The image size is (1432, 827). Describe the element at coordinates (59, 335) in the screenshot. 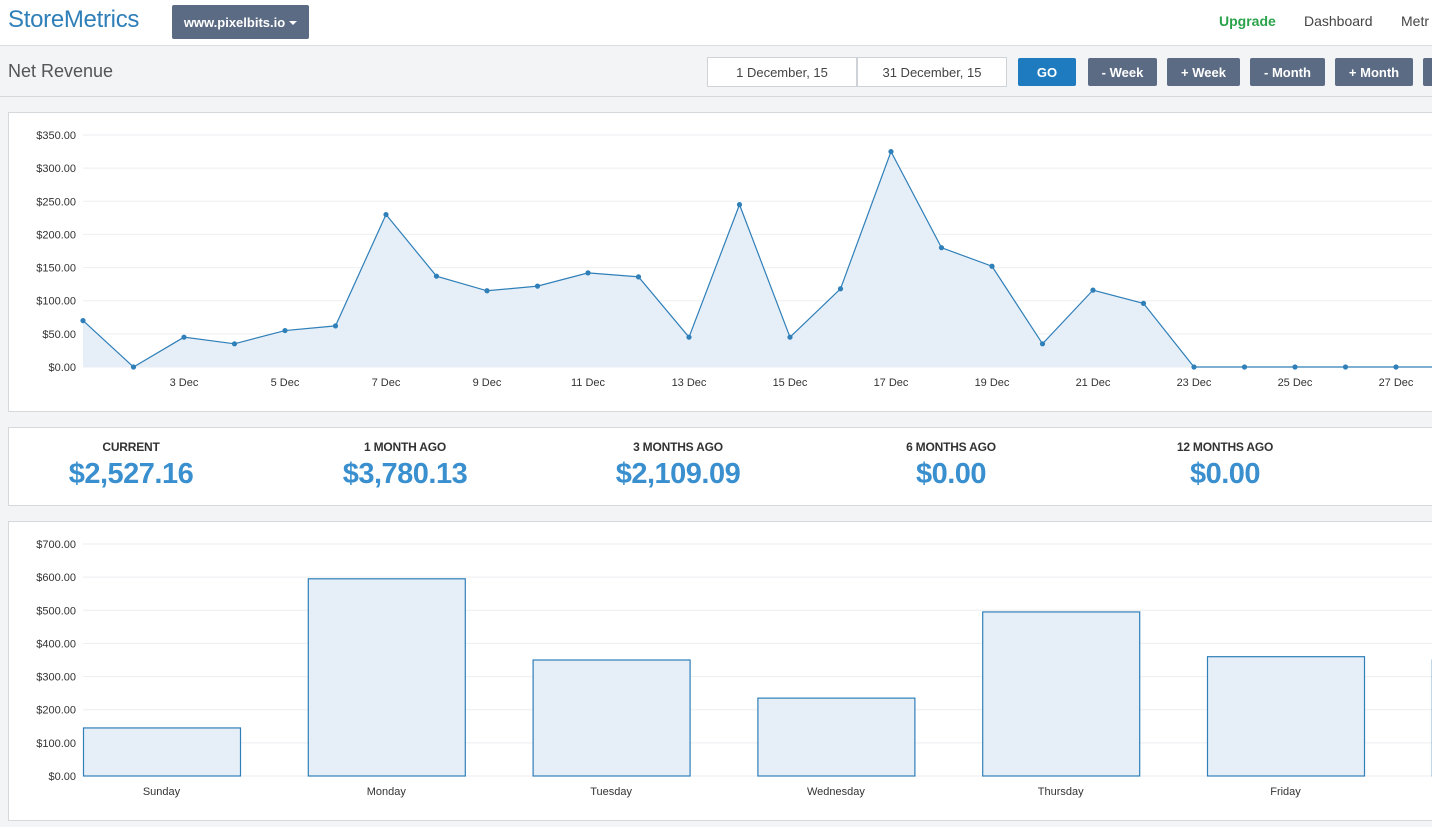

I see `y-tick-label: $50.00` at that location.